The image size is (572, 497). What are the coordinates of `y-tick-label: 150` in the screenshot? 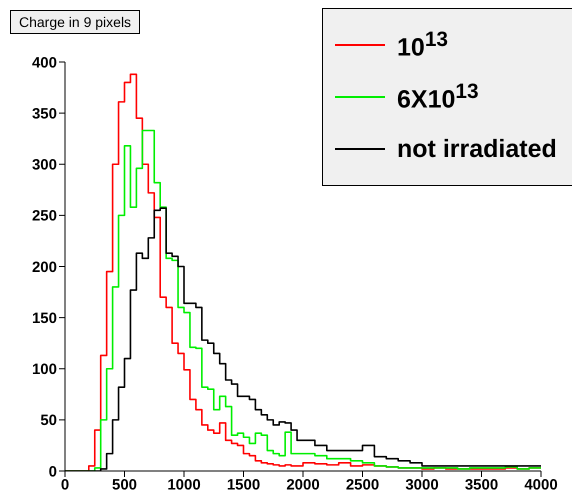 It's located at (44, 318).